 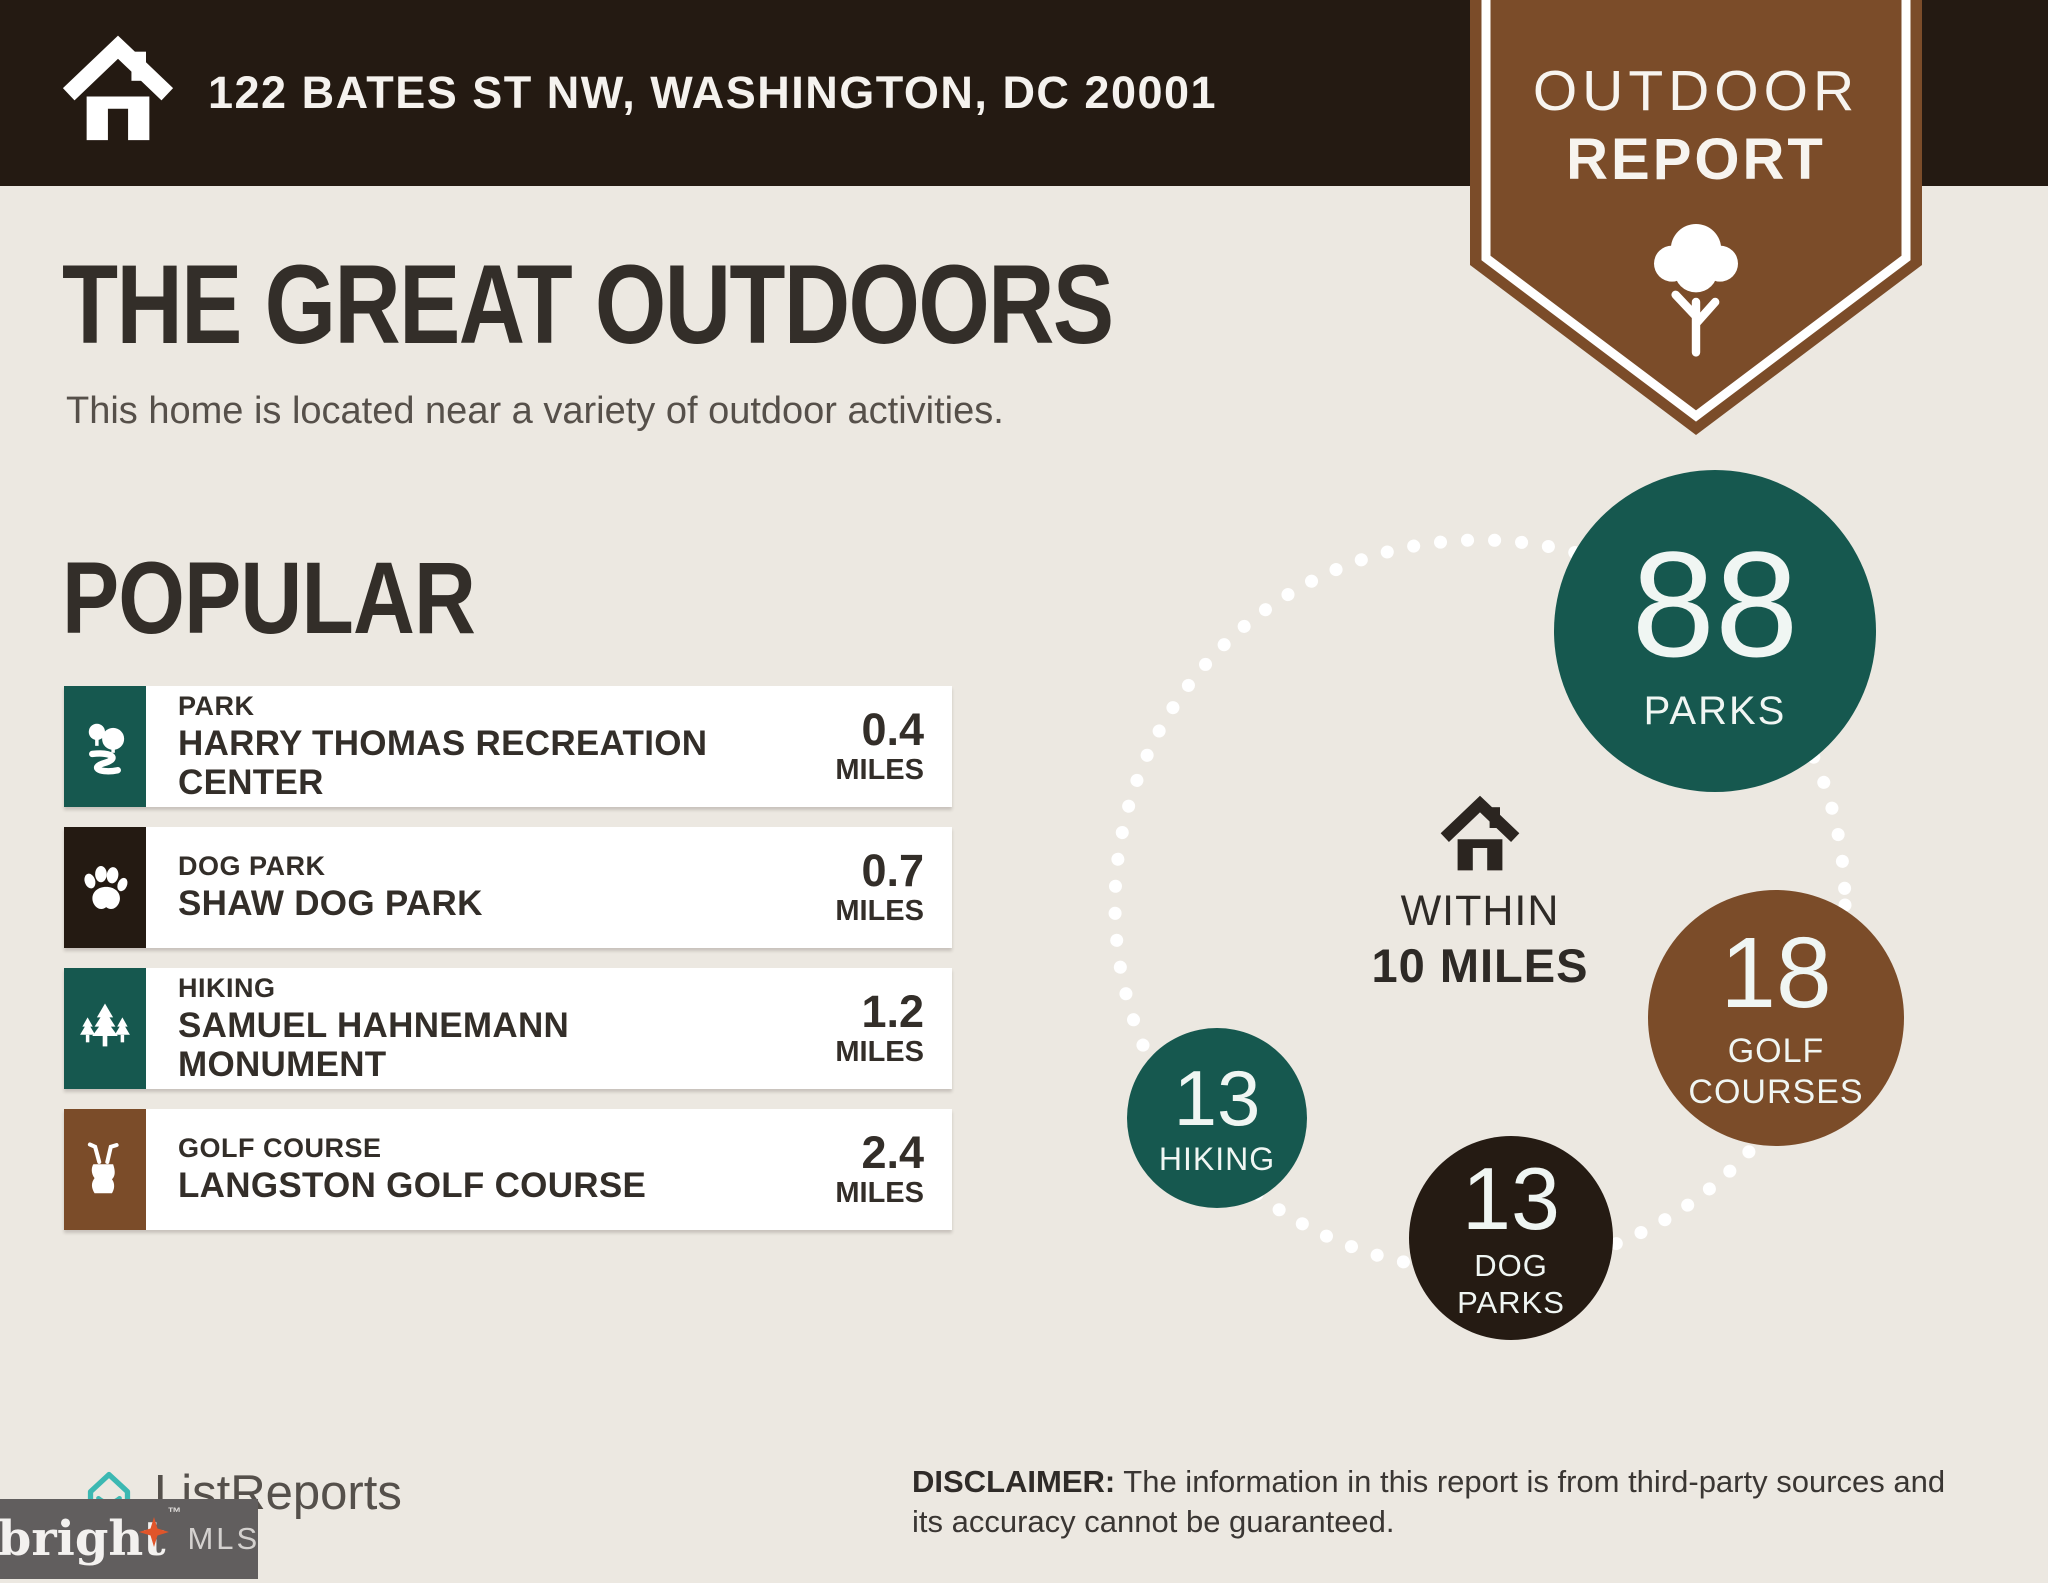 I want to click on bright-mls-logo: bright ™ MLS, so click(x=129, y=1539).